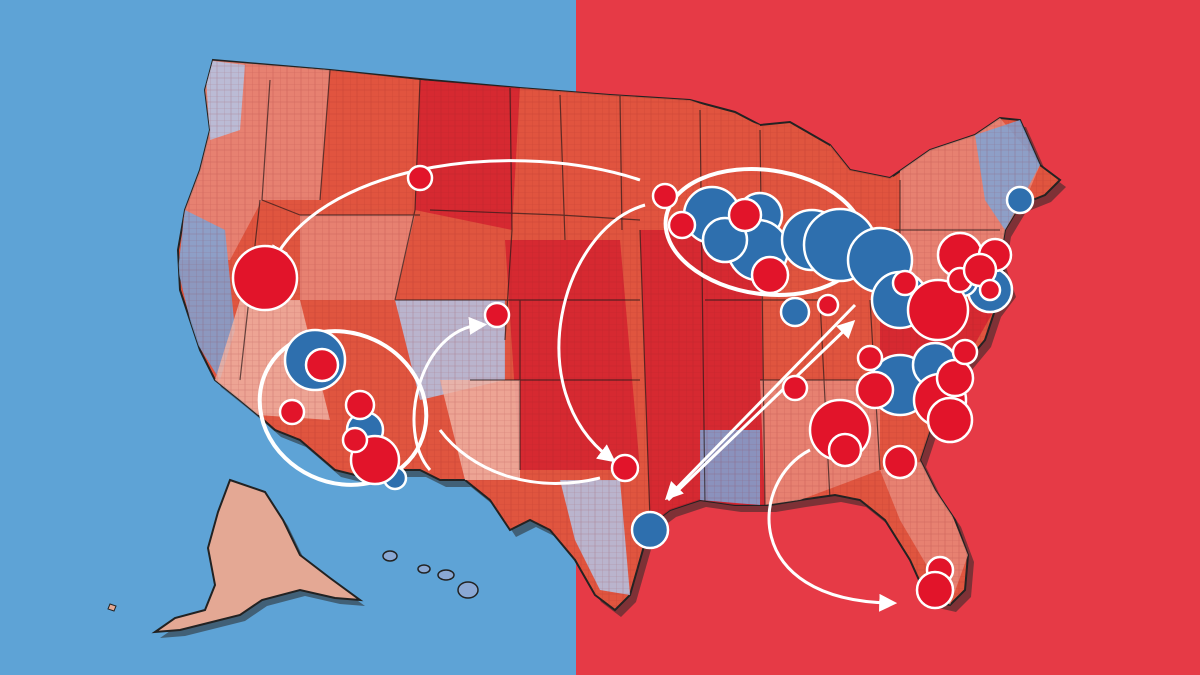 The image size is (1200, 675). I want to click on arrow-ohio-to-houston, so click(760, 402).